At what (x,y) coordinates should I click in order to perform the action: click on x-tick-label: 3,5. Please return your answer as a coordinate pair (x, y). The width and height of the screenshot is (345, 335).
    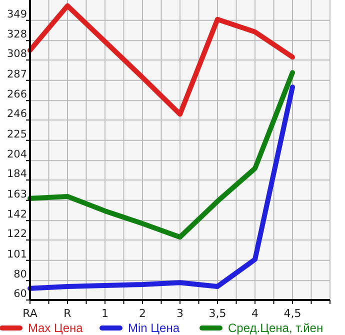
    Looking at the image, I should click on (217, 313).